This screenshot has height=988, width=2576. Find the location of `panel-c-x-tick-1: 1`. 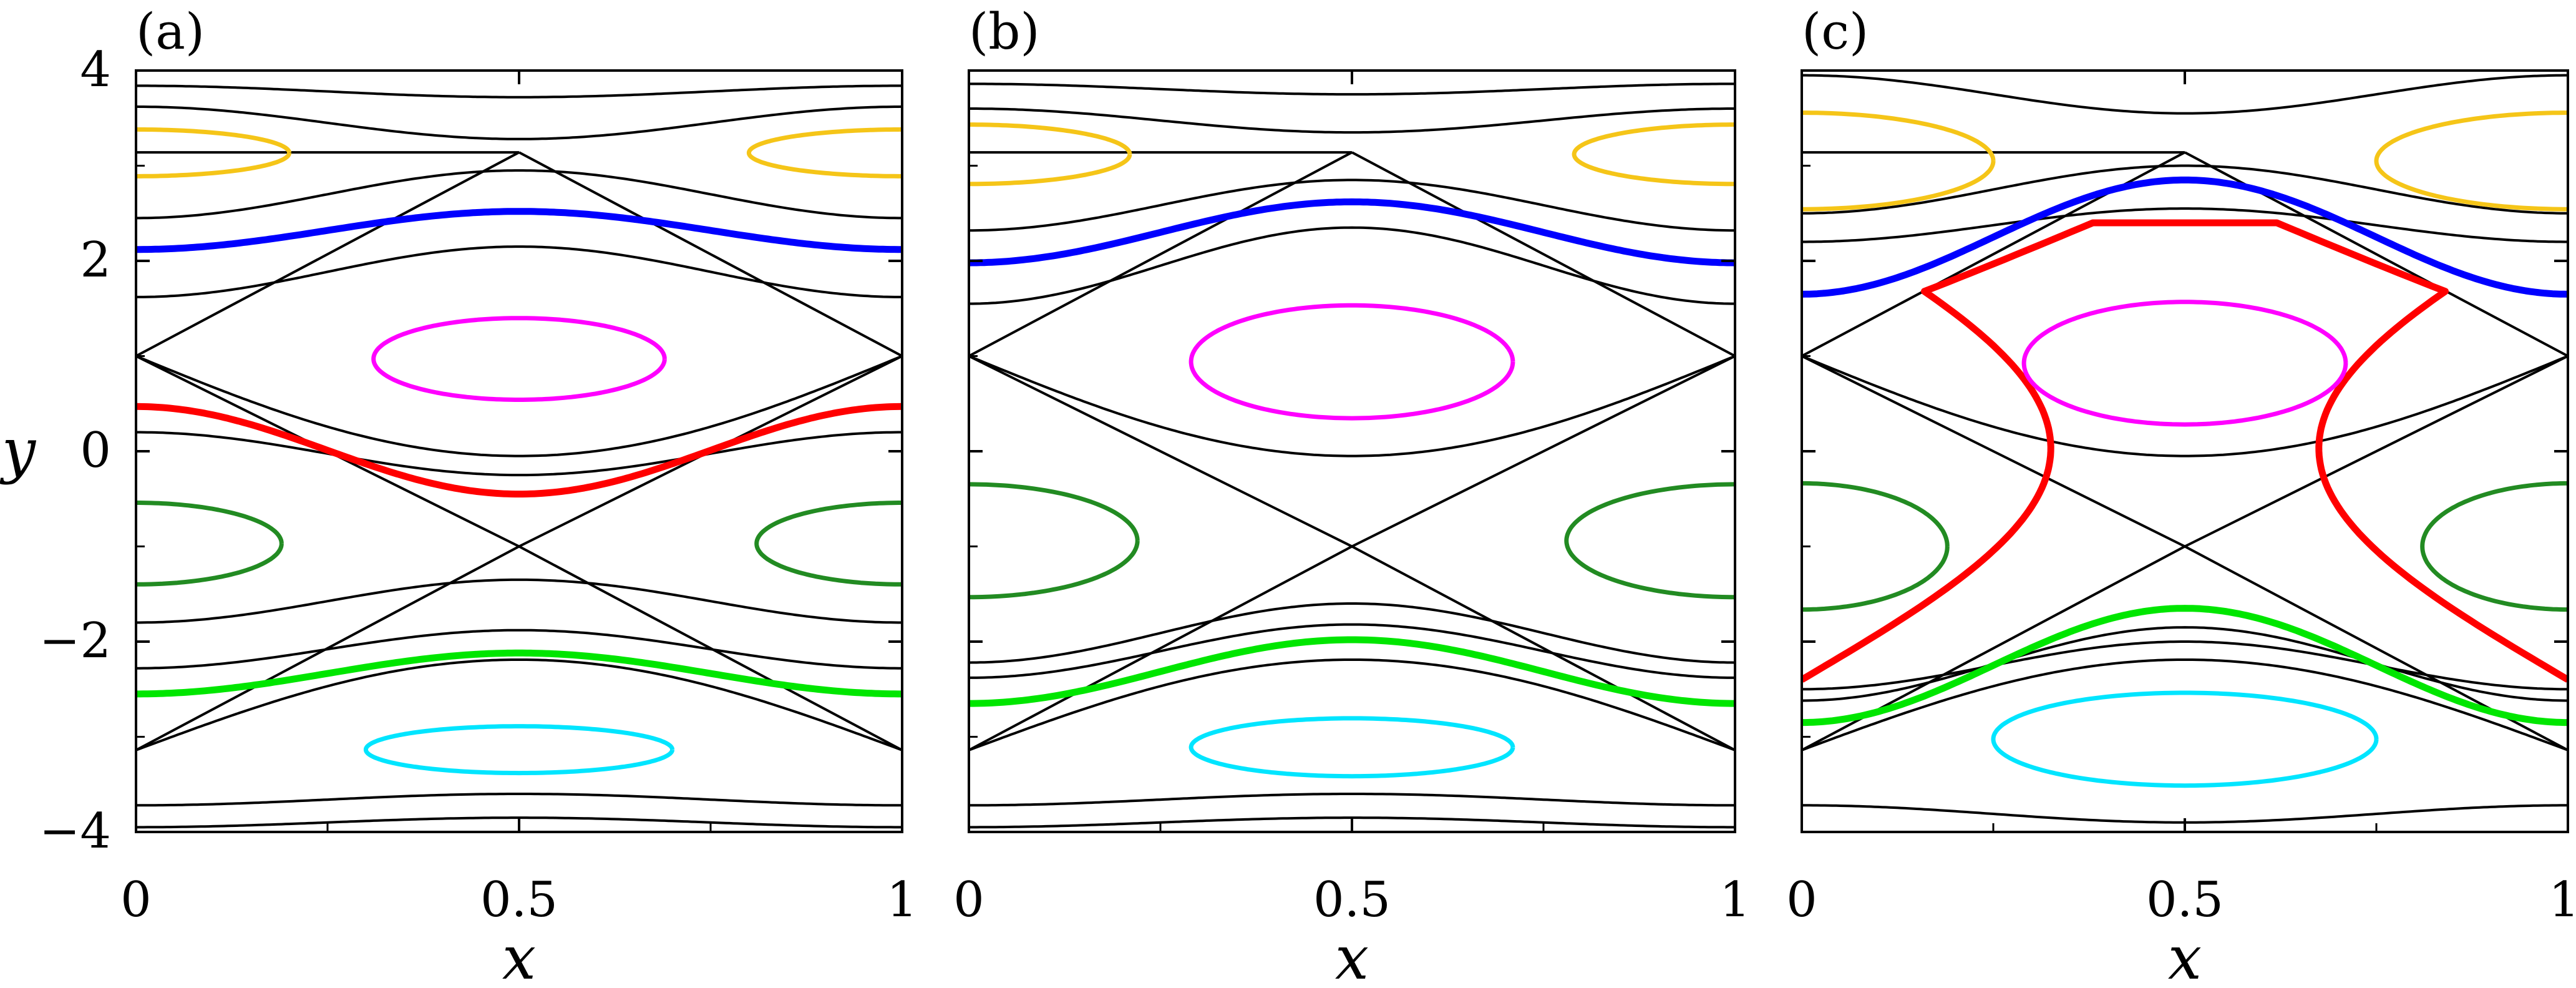

panel-c-x-tick-1: 1 is located at coordinates (2562, 900).